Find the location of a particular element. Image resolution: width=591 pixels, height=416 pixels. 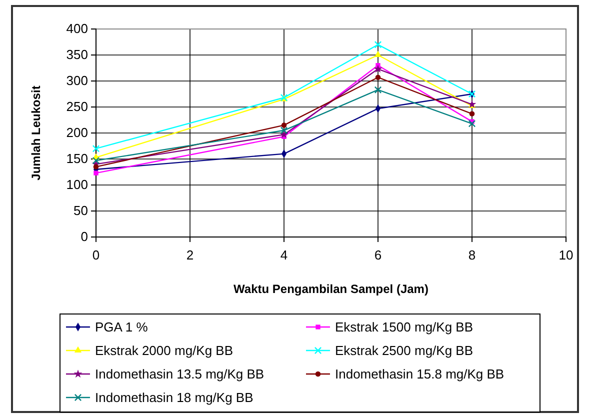

y-tick-label: 350 is located at coordinates (77, 54).